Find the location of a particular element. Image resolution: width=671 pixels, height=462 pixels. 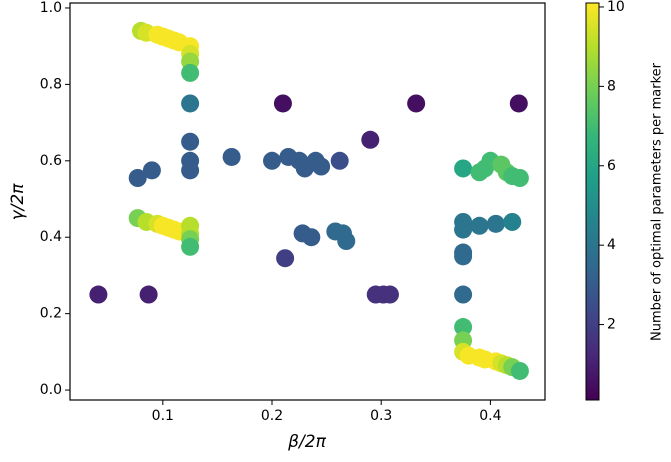

y-axis-label: γ/2π is located at coordinates (18, 202).